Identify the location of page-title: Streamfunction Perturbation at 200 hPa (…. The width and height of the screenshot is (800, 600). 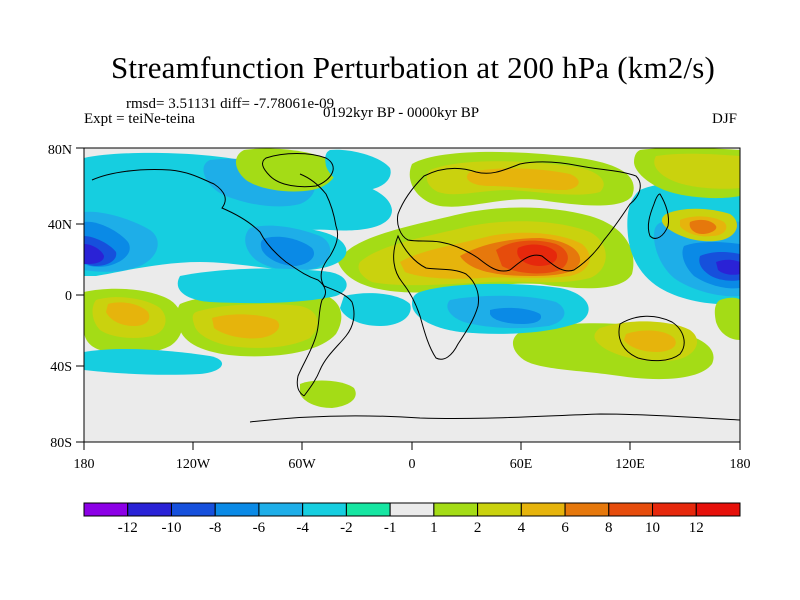
(413, 67).